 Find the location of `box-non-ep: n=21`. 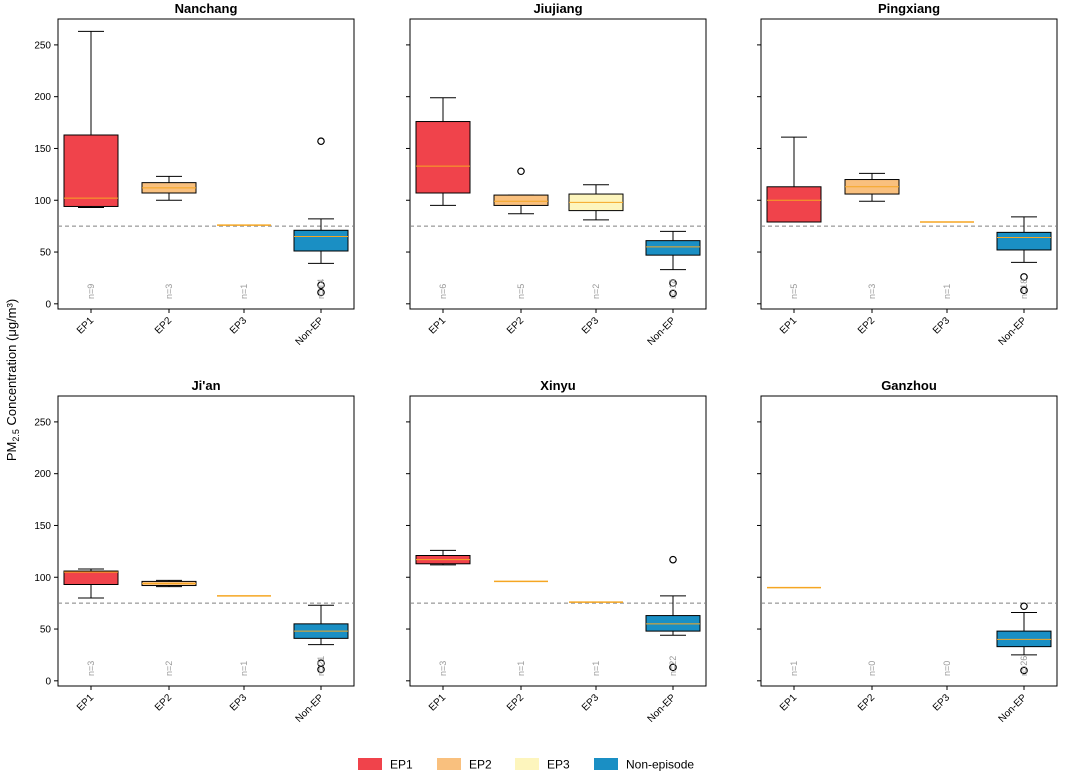

box-non-ep: n=21 is located at coordinates (321, 640).